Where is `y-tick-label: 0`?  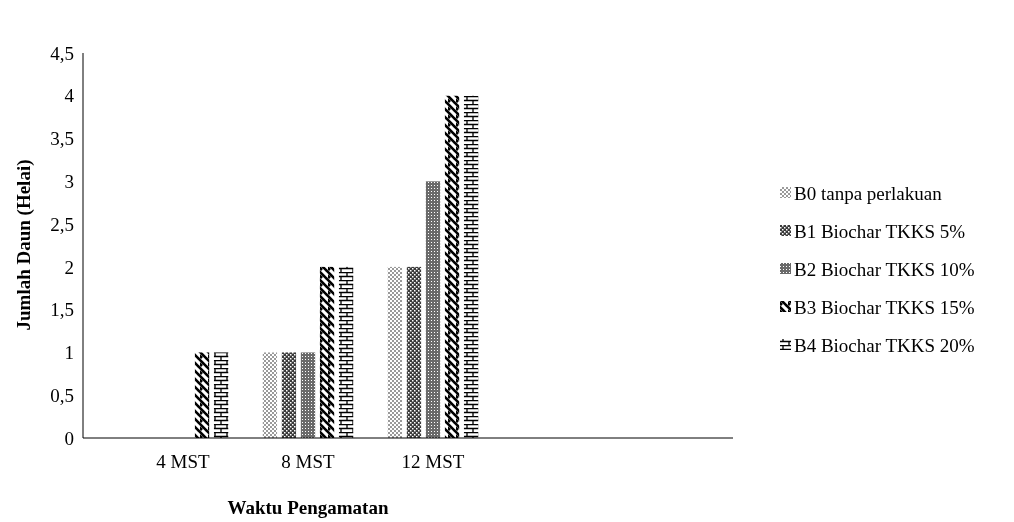
y-tick-label: 0 is located at coordinates (69, 438).